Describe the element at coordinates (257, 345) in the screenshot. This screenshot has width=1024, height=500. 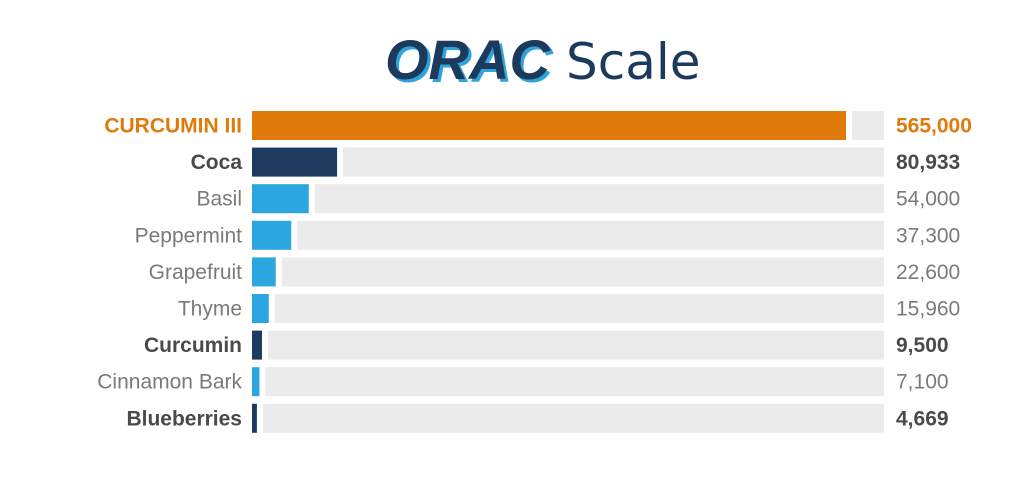
I see `bar-curcumin` at that location.